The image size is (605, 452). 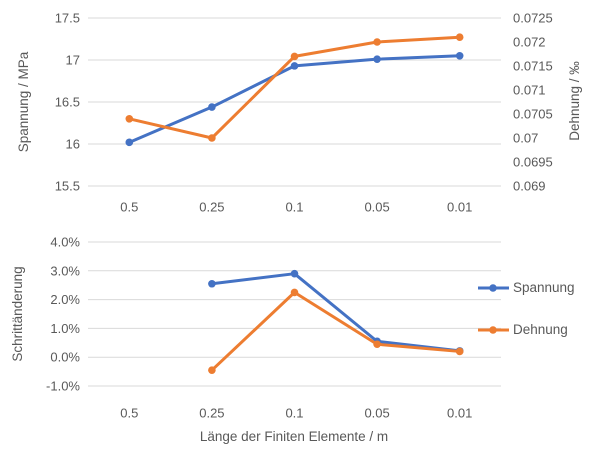 What do you see at coordinates (23, 101) in the screenshot?
I see `top-left-axis-title: Spannung / MPa` at bounding box center [23, 101].